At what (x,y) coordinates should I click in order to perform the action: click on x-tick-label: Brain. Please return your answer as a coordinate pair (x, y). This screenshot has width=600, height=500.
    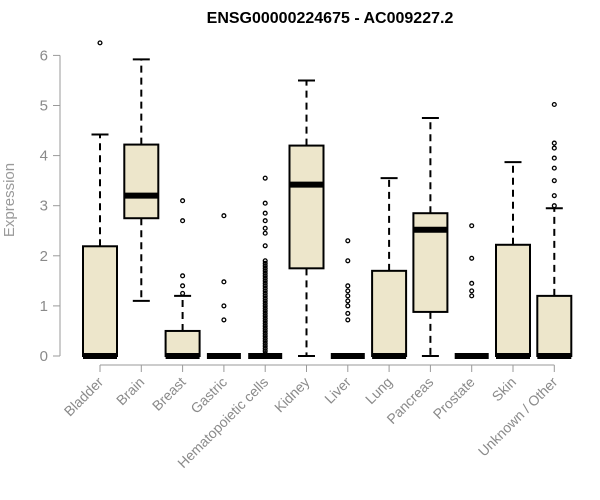
    Looking at the image, I should click on (130, 391).